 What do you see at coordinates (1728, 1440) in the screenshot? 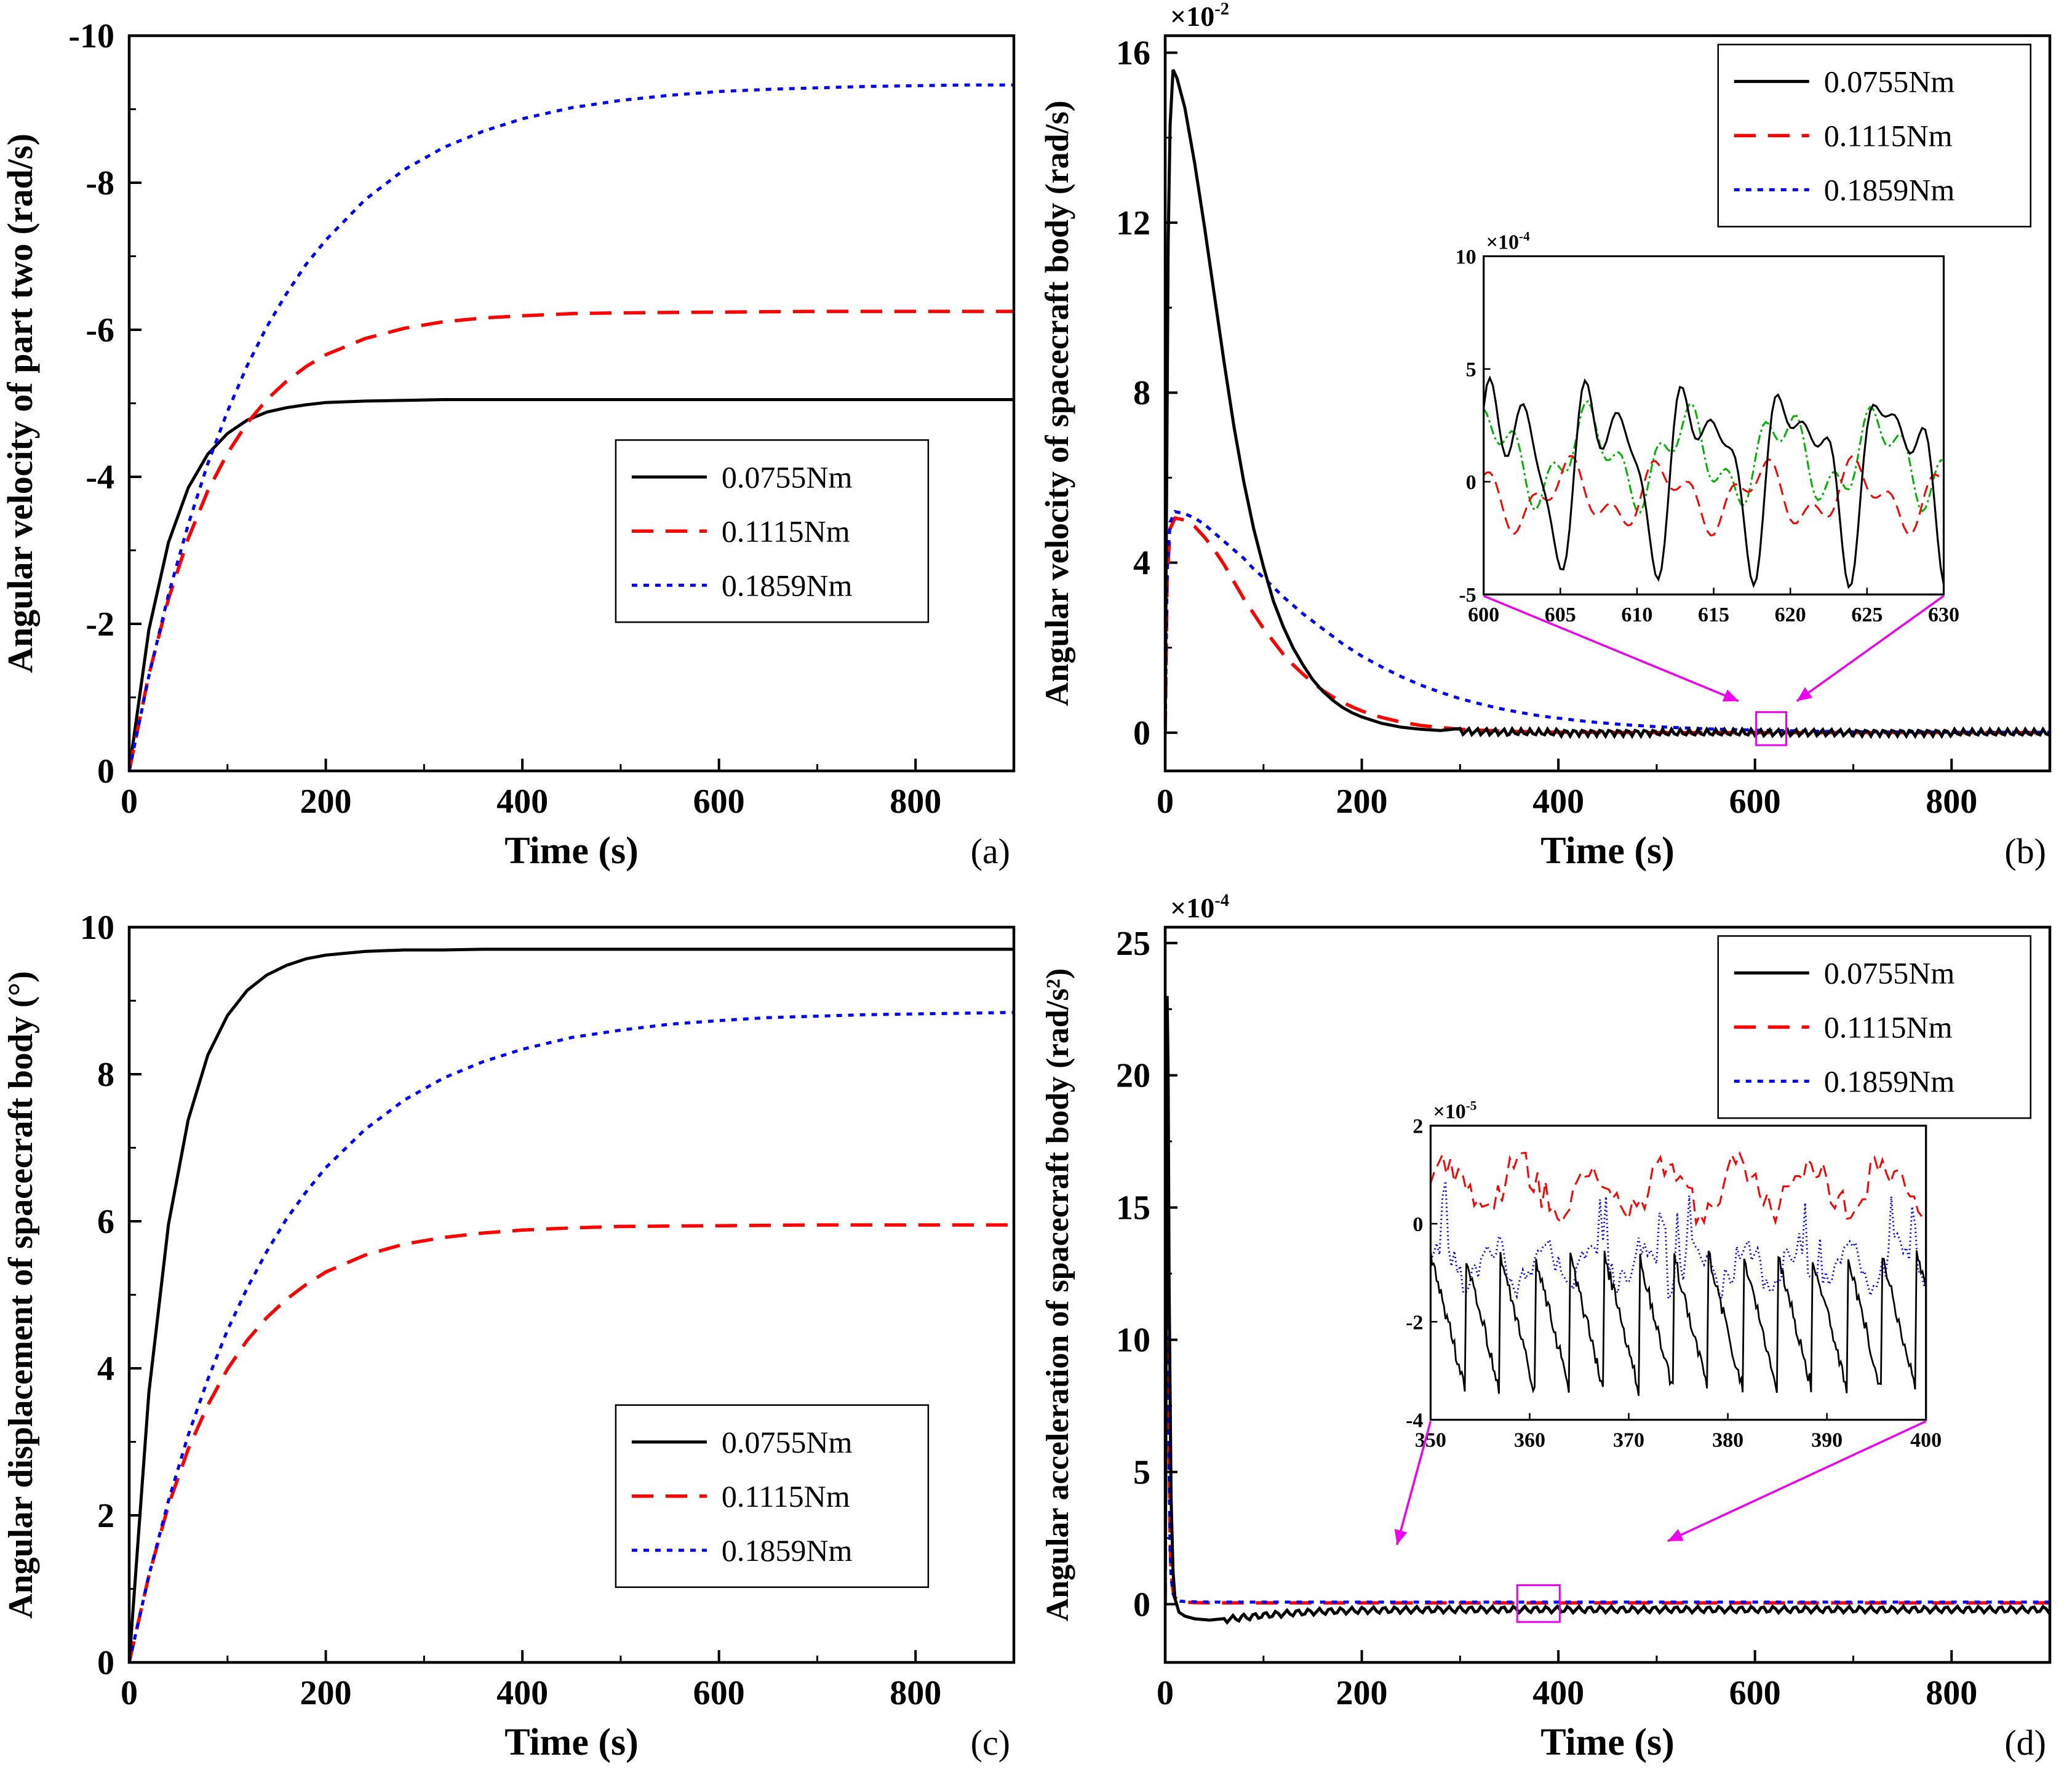
I see `svg-text: 380` at bounding box center [1728, 1440].